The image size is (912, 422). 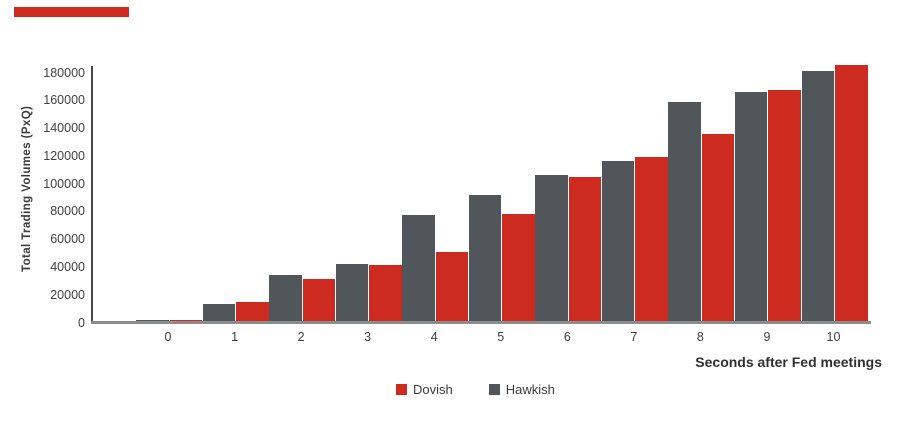 What do you see at coordinates (67, 266) in the screenshot?
I see `y-tick-label: 40000` at bounding box center [67, 266].